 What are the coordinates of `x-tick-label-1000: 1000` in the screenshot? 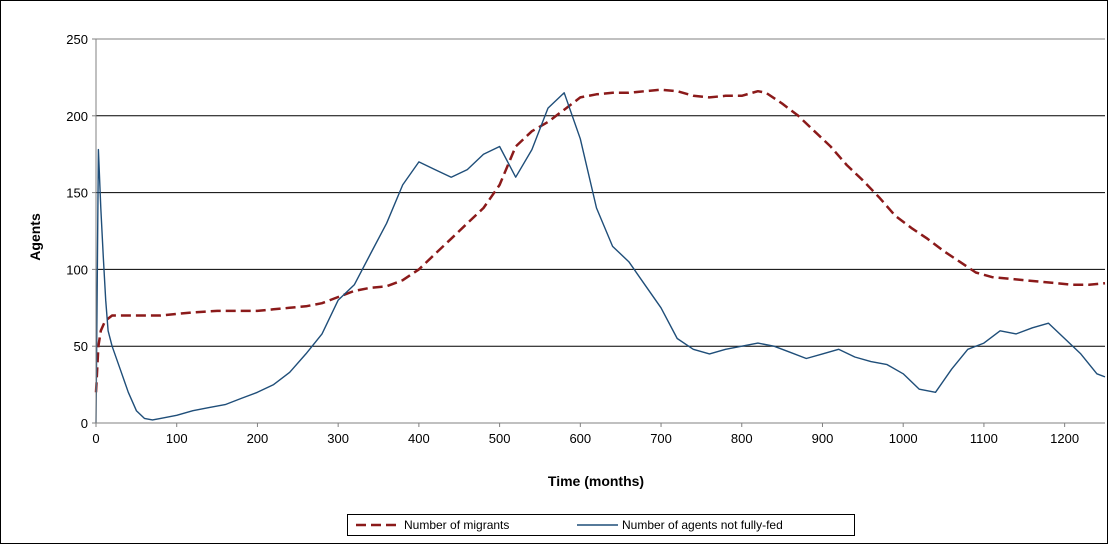 It's located at (903, 438).